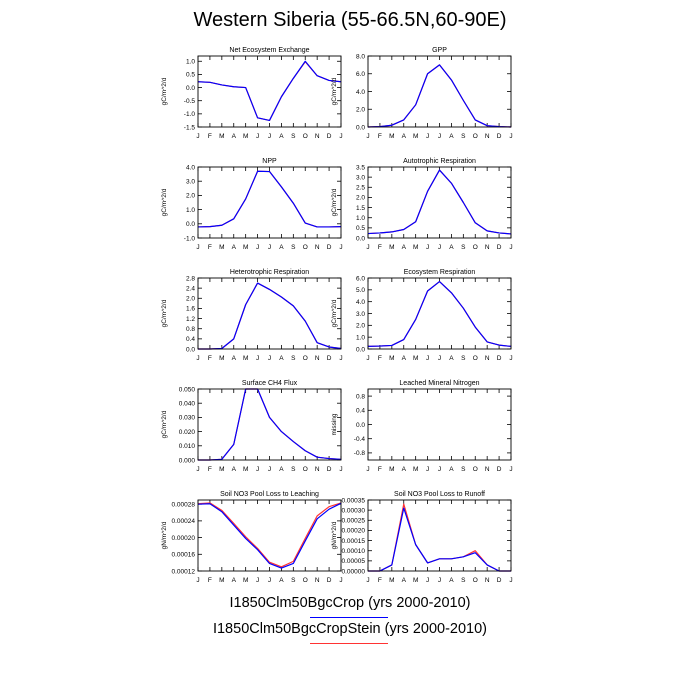 Image resolution: width=700 pixels, height=700 pixels. I want to click on panel-title: NPP, so click(269, 161).